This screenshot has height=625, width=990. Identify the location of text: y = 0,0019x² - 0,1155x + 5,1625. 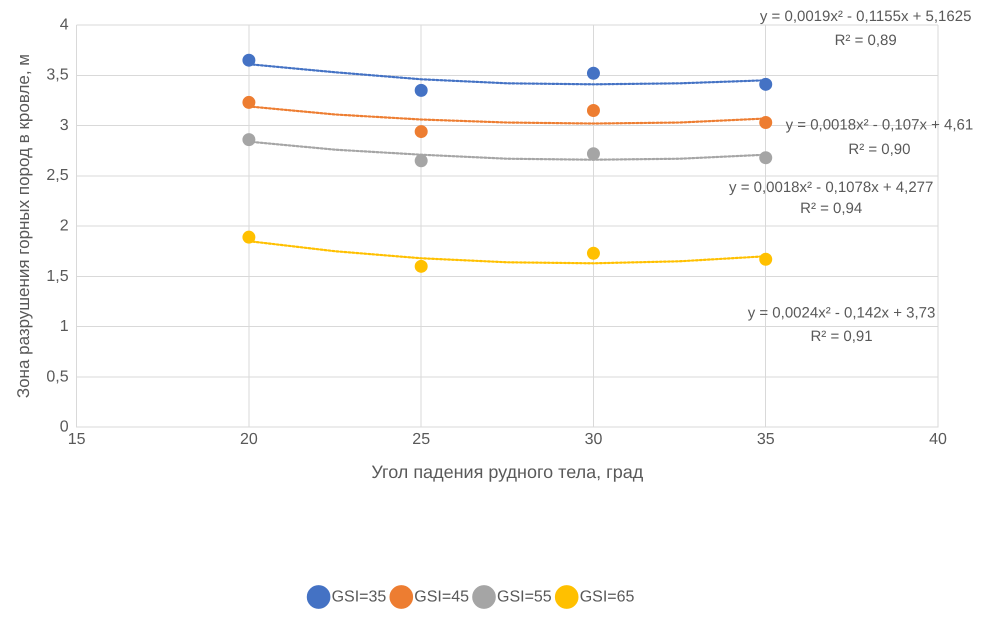
(866, 17).